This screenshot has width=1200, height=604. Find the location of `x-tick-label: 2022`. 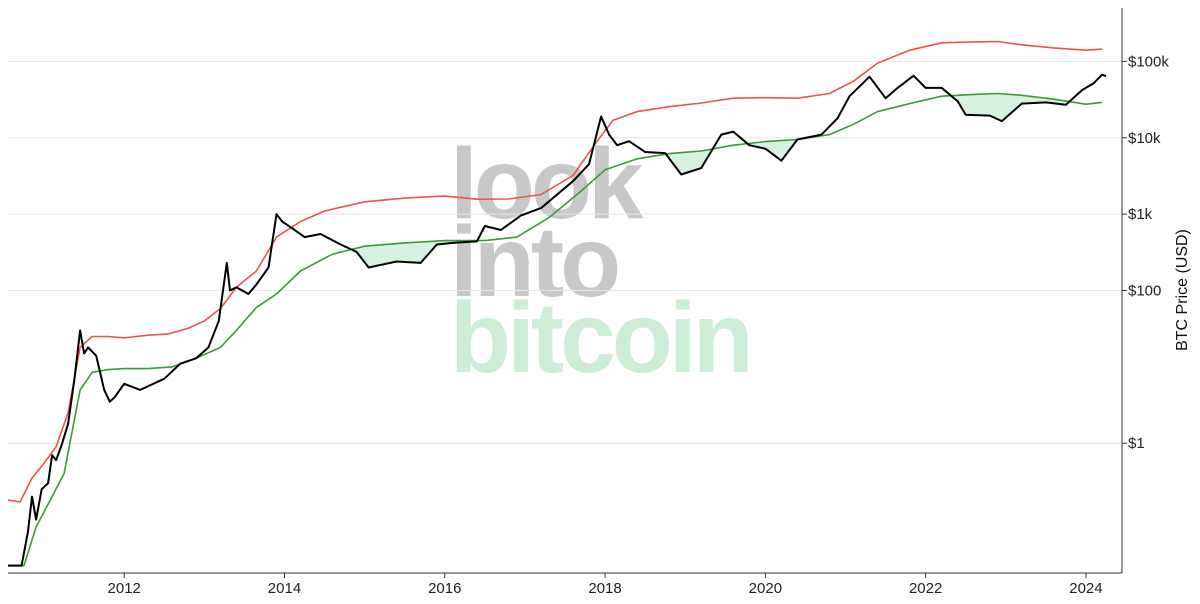

x-tick-label: 2022 is located at coordinates (925, 588).